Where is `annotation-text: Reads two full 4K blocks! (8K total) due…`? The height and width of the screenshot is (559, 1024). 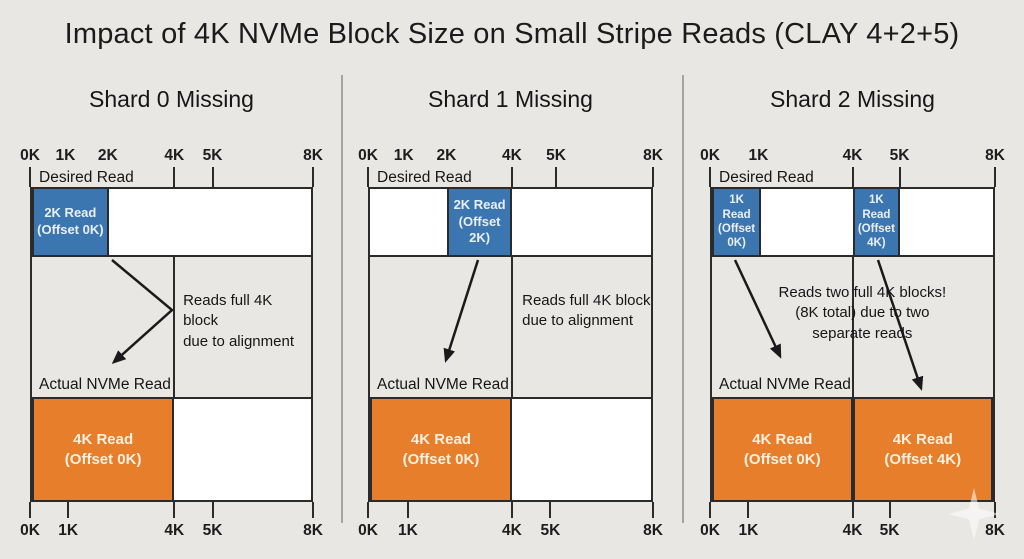
annotation-text: Reads two full 4K blocks! (8K total) due… is located at coordinates (862, 313).